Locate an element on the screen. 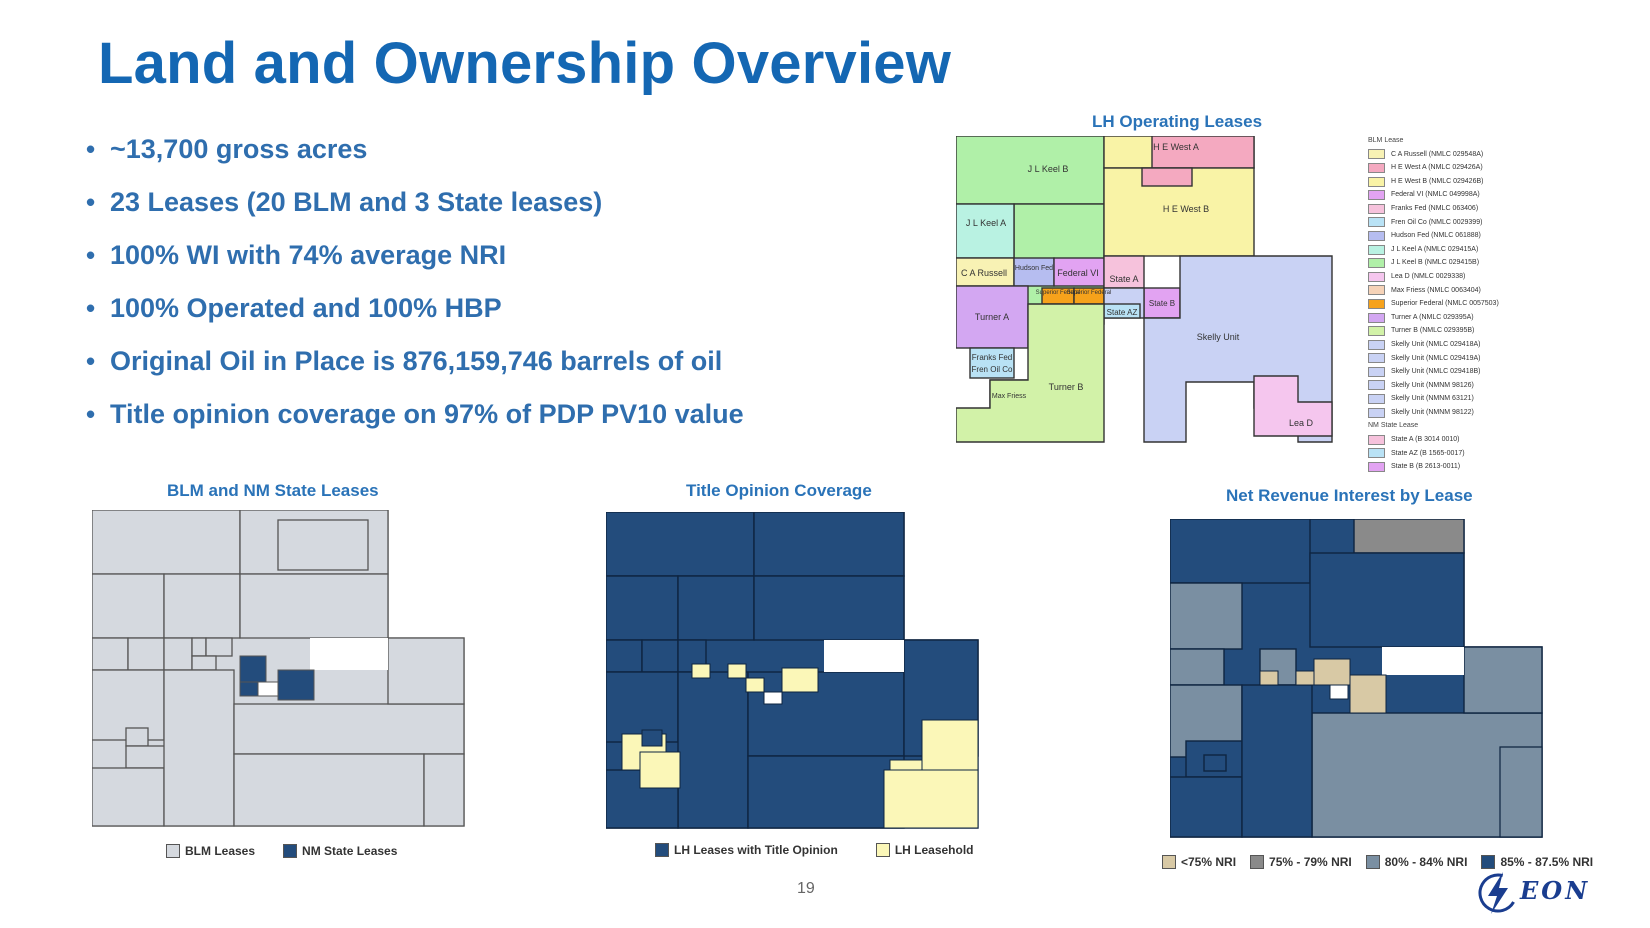 Image resolution: width=1650 pixels, height=928 pixels. nm-state-leases-swatch is located at coordinates (290, 851).